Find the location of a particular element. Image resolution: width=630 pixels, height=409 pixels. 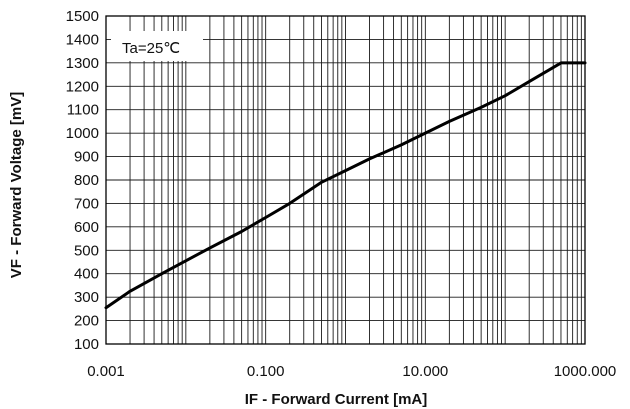

annotation-background is located at coordinates (157, 46).